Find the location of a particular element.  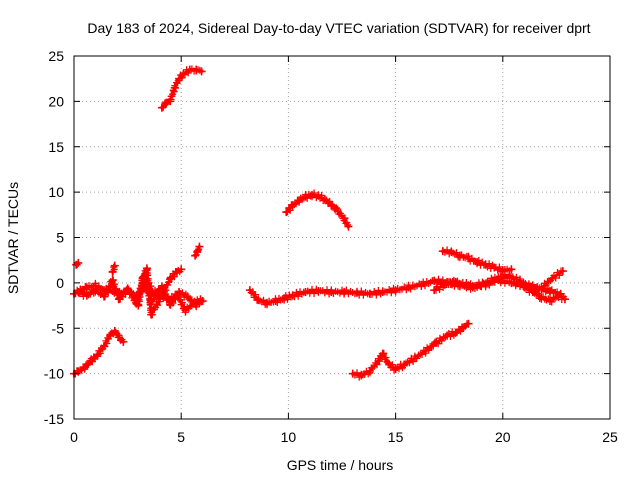

x-axis-label: GPS time / hours is located at coordinates (340, 465).